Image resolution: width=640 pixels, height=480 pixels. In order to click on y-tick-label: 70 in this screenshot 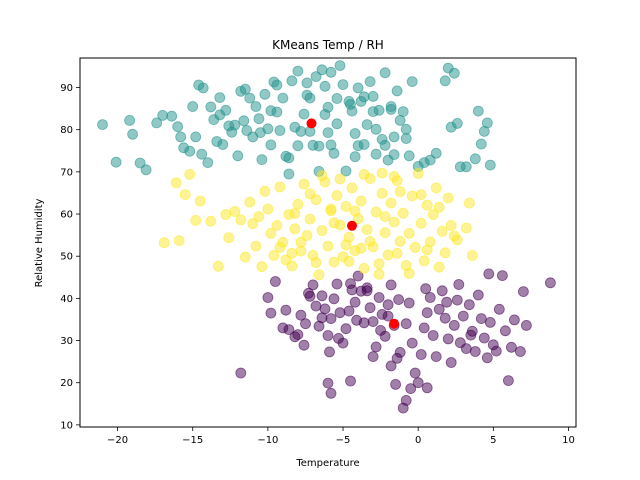, I will do `click(66, 172)`.